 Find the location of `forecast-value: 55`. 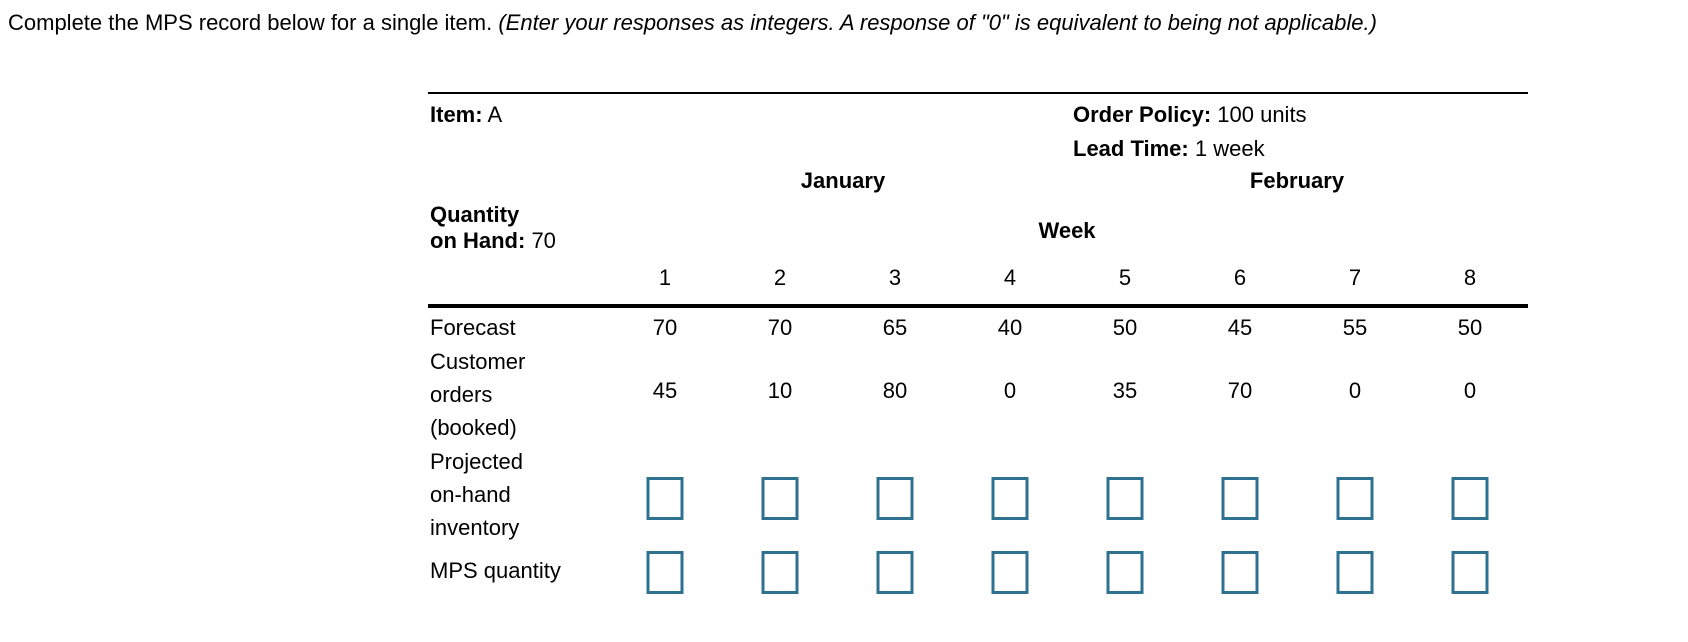

forecast-value: 55 is located at coordinates (1355, 327).